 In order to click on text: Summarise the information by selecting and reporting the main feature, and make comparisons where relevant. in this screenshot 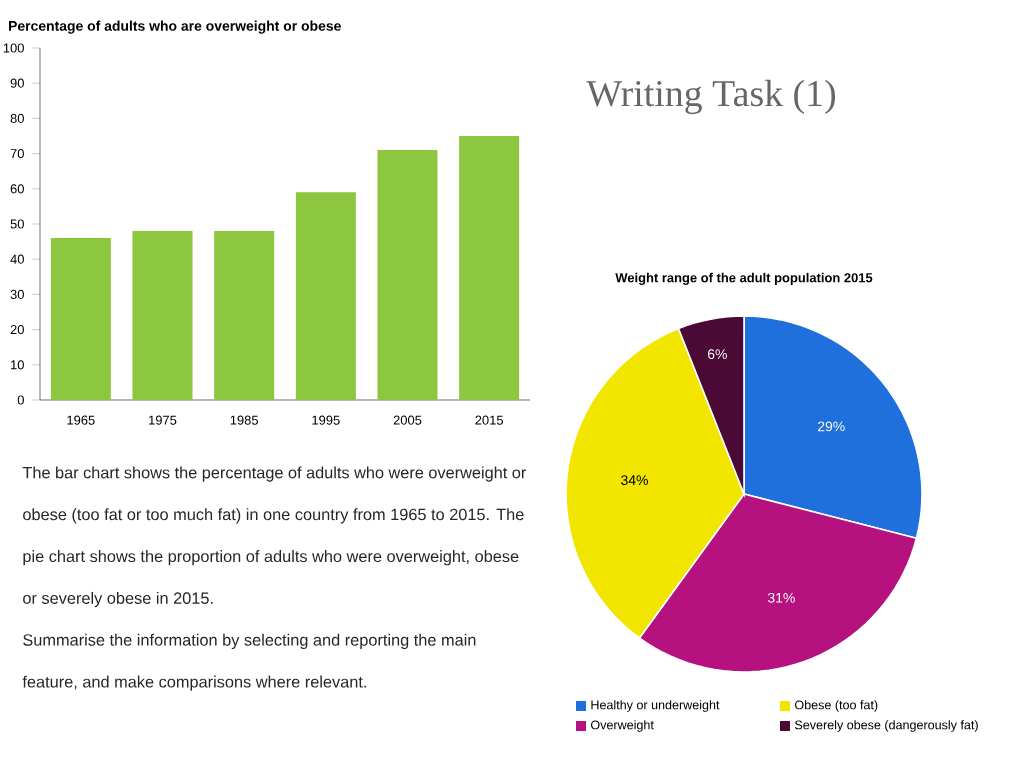, I will do `click(249, 662)`.